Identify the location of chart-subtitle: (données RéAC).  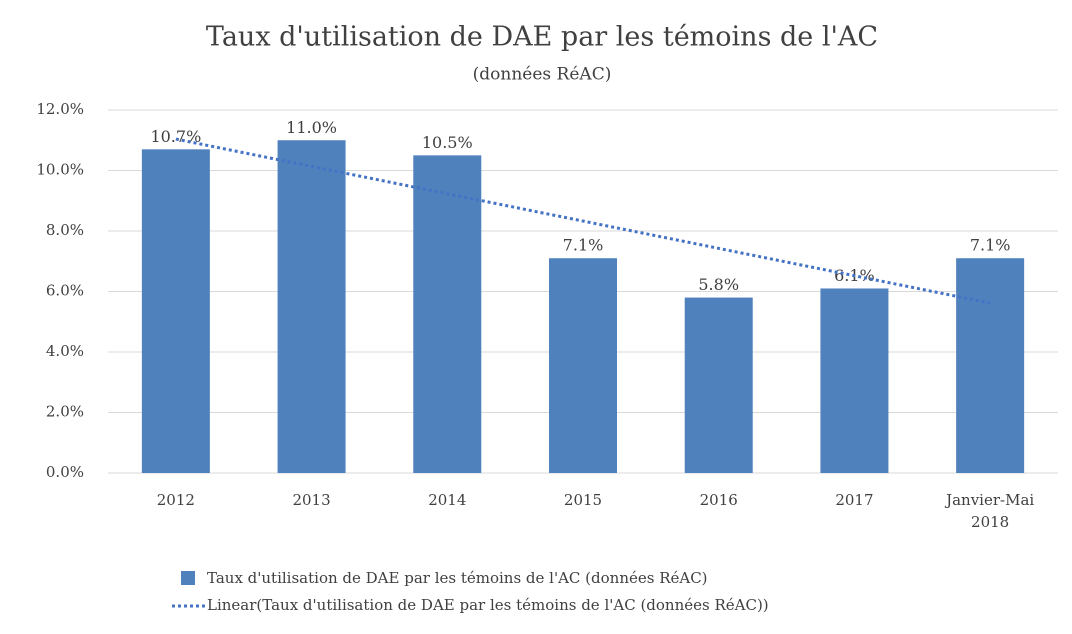
(542, 75).